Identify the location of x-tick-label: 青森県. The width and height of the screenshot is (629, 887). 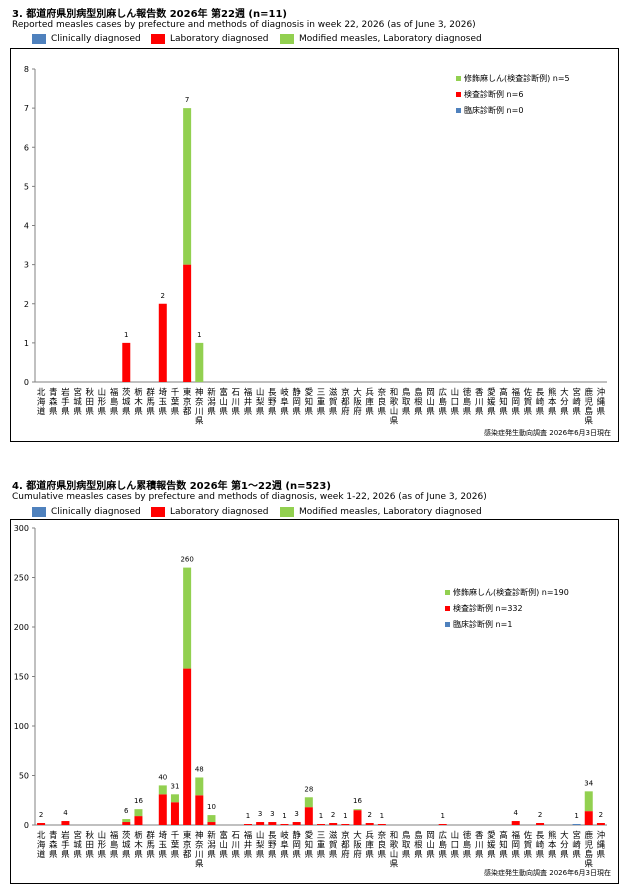
(53, 845).